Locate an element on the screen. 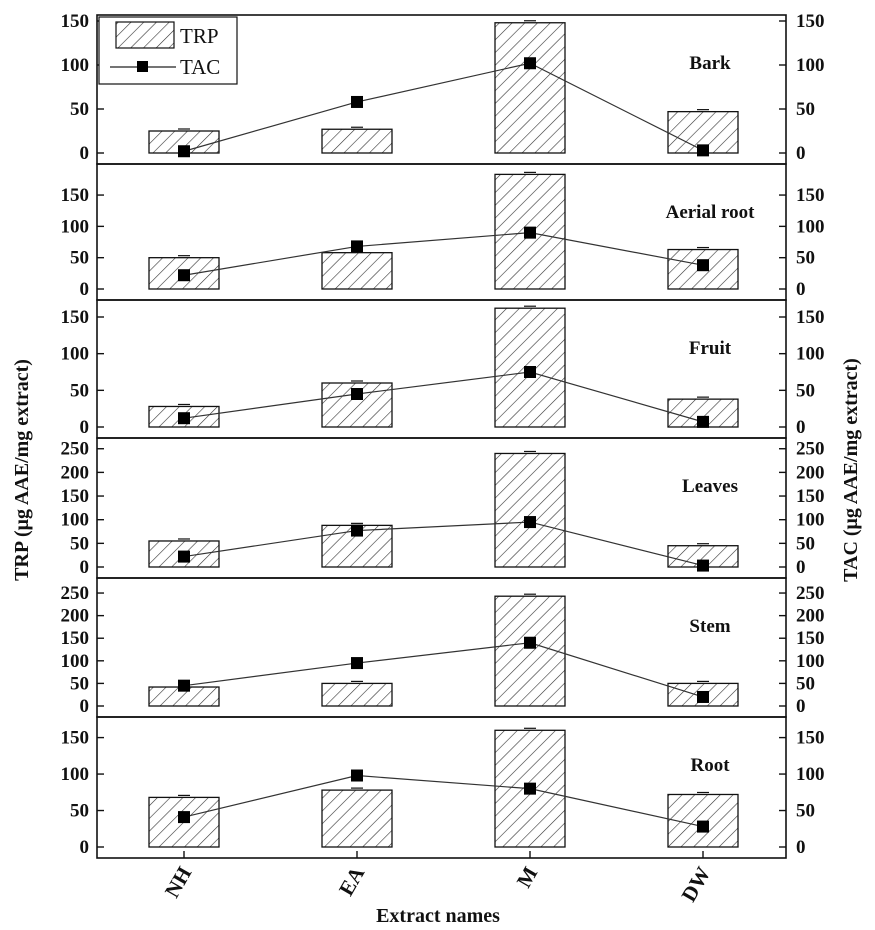 This screenshot has width=875, height=930. y-axis-right-title: TAC (μg AAE/mg extract) is located at coordinates (851, 470).